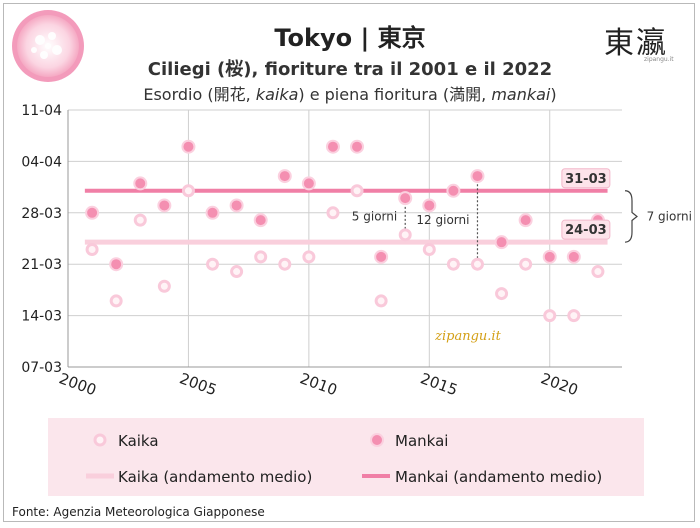 The height and width of the screenshot is (528, 700). I want to click on annotation-label: 7 giorni, so click(669, 216).